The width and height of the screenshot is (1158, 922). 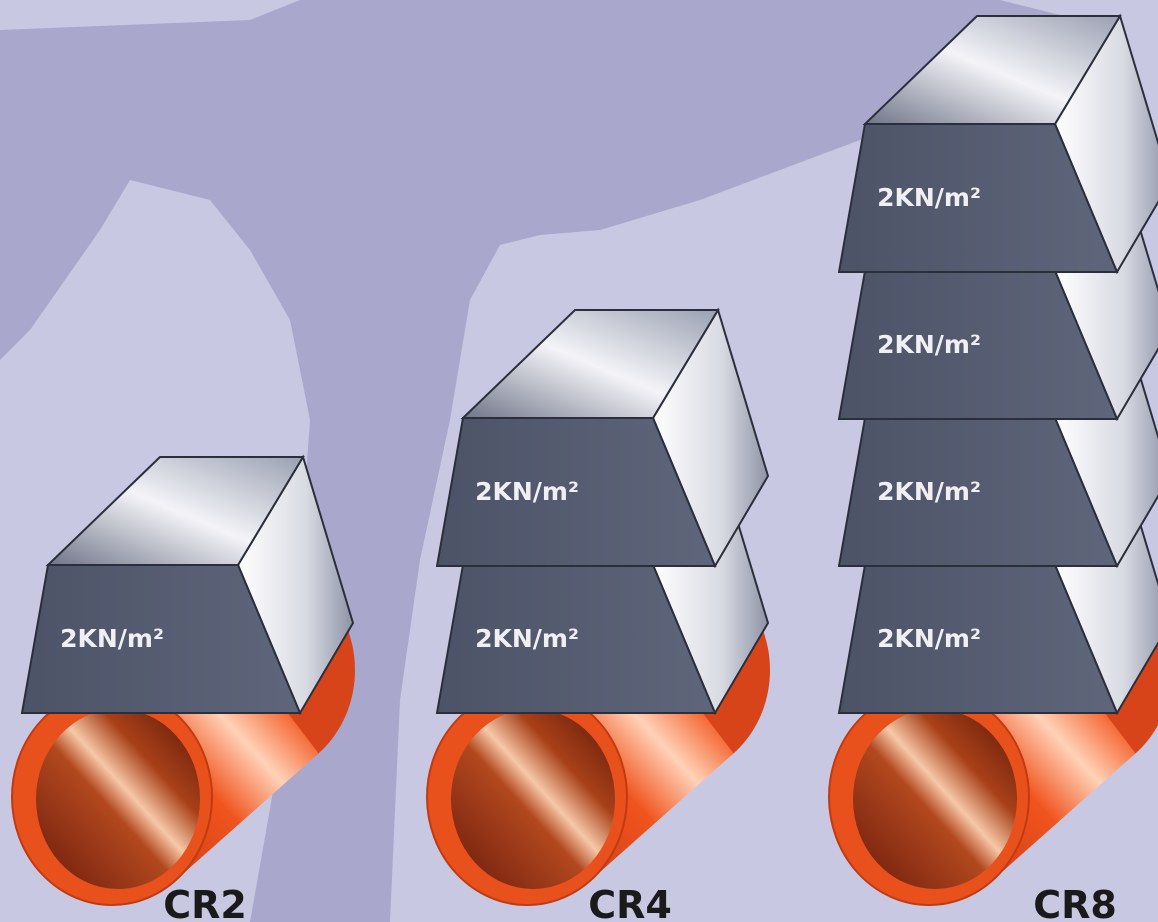 What do you see at coordinates (1075, 902) in the screenshot?
I see `class-label: CR8` at bounding box center [1075, 902].